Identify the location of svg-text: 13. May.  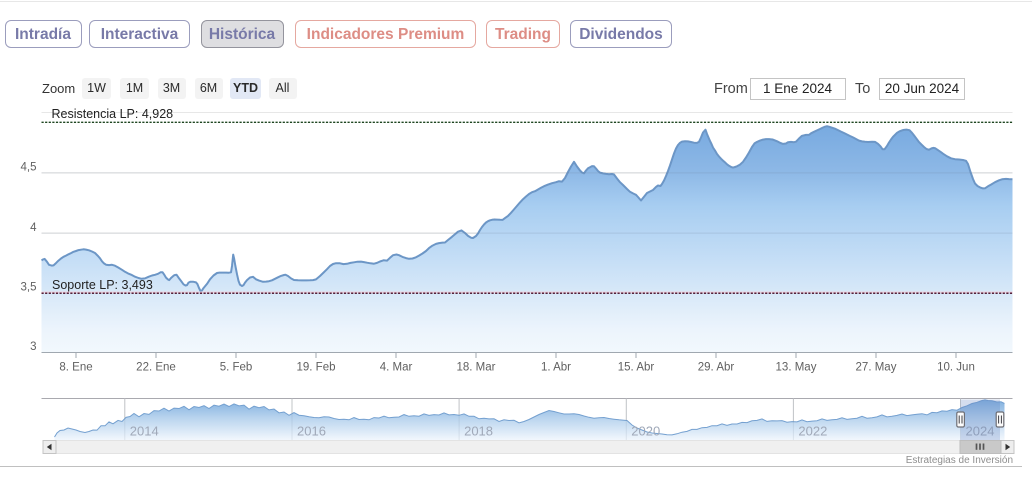
(796, 368).